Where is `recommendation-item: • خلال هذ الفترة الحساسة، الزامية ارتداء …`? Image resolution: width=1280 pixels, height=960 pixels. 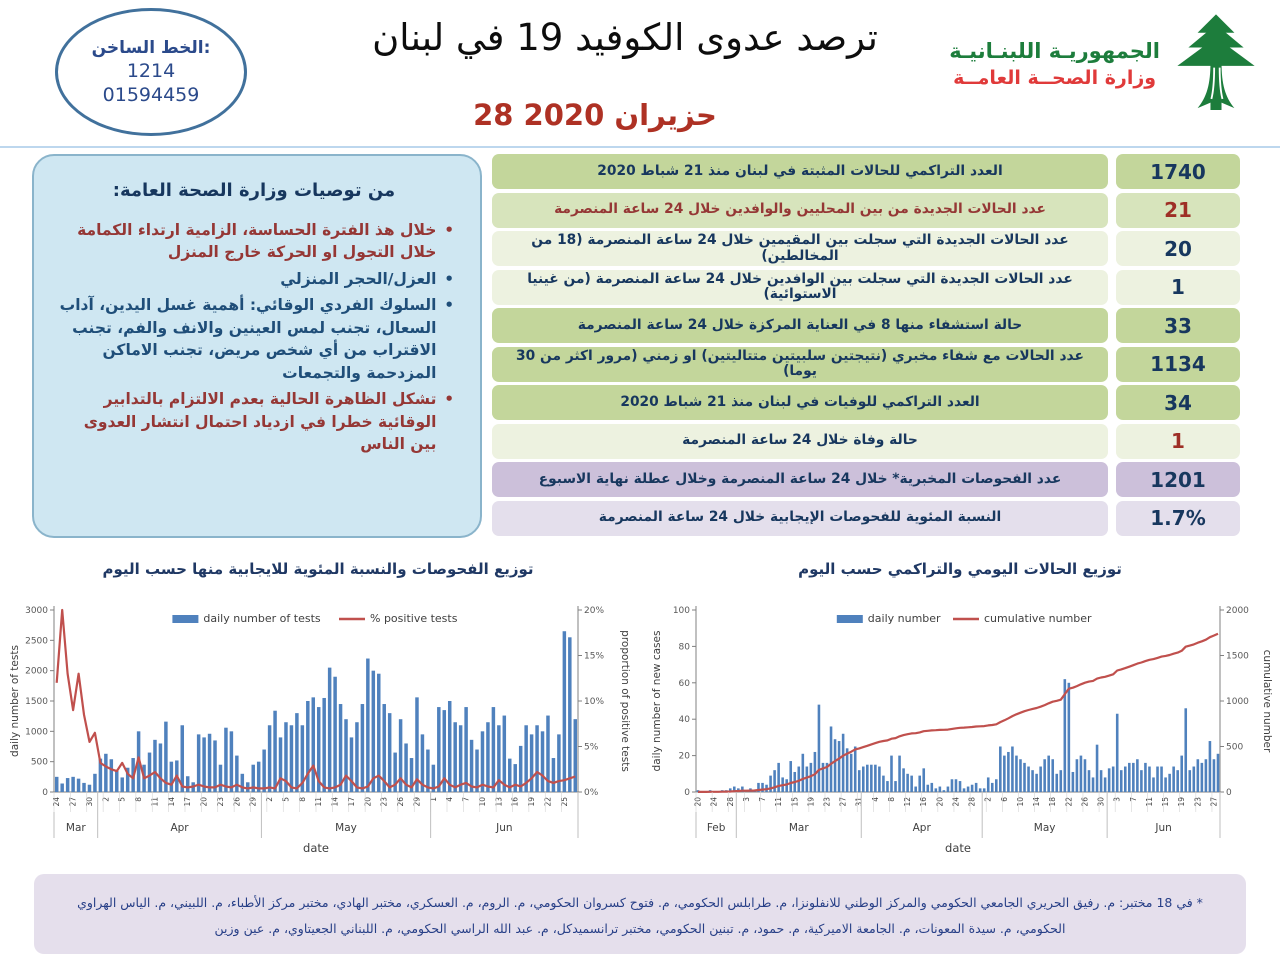
recommendation-item: • خلال هذ الفترة الحساسة، الزامية ارتداء … is located at coordinates (254, 241).